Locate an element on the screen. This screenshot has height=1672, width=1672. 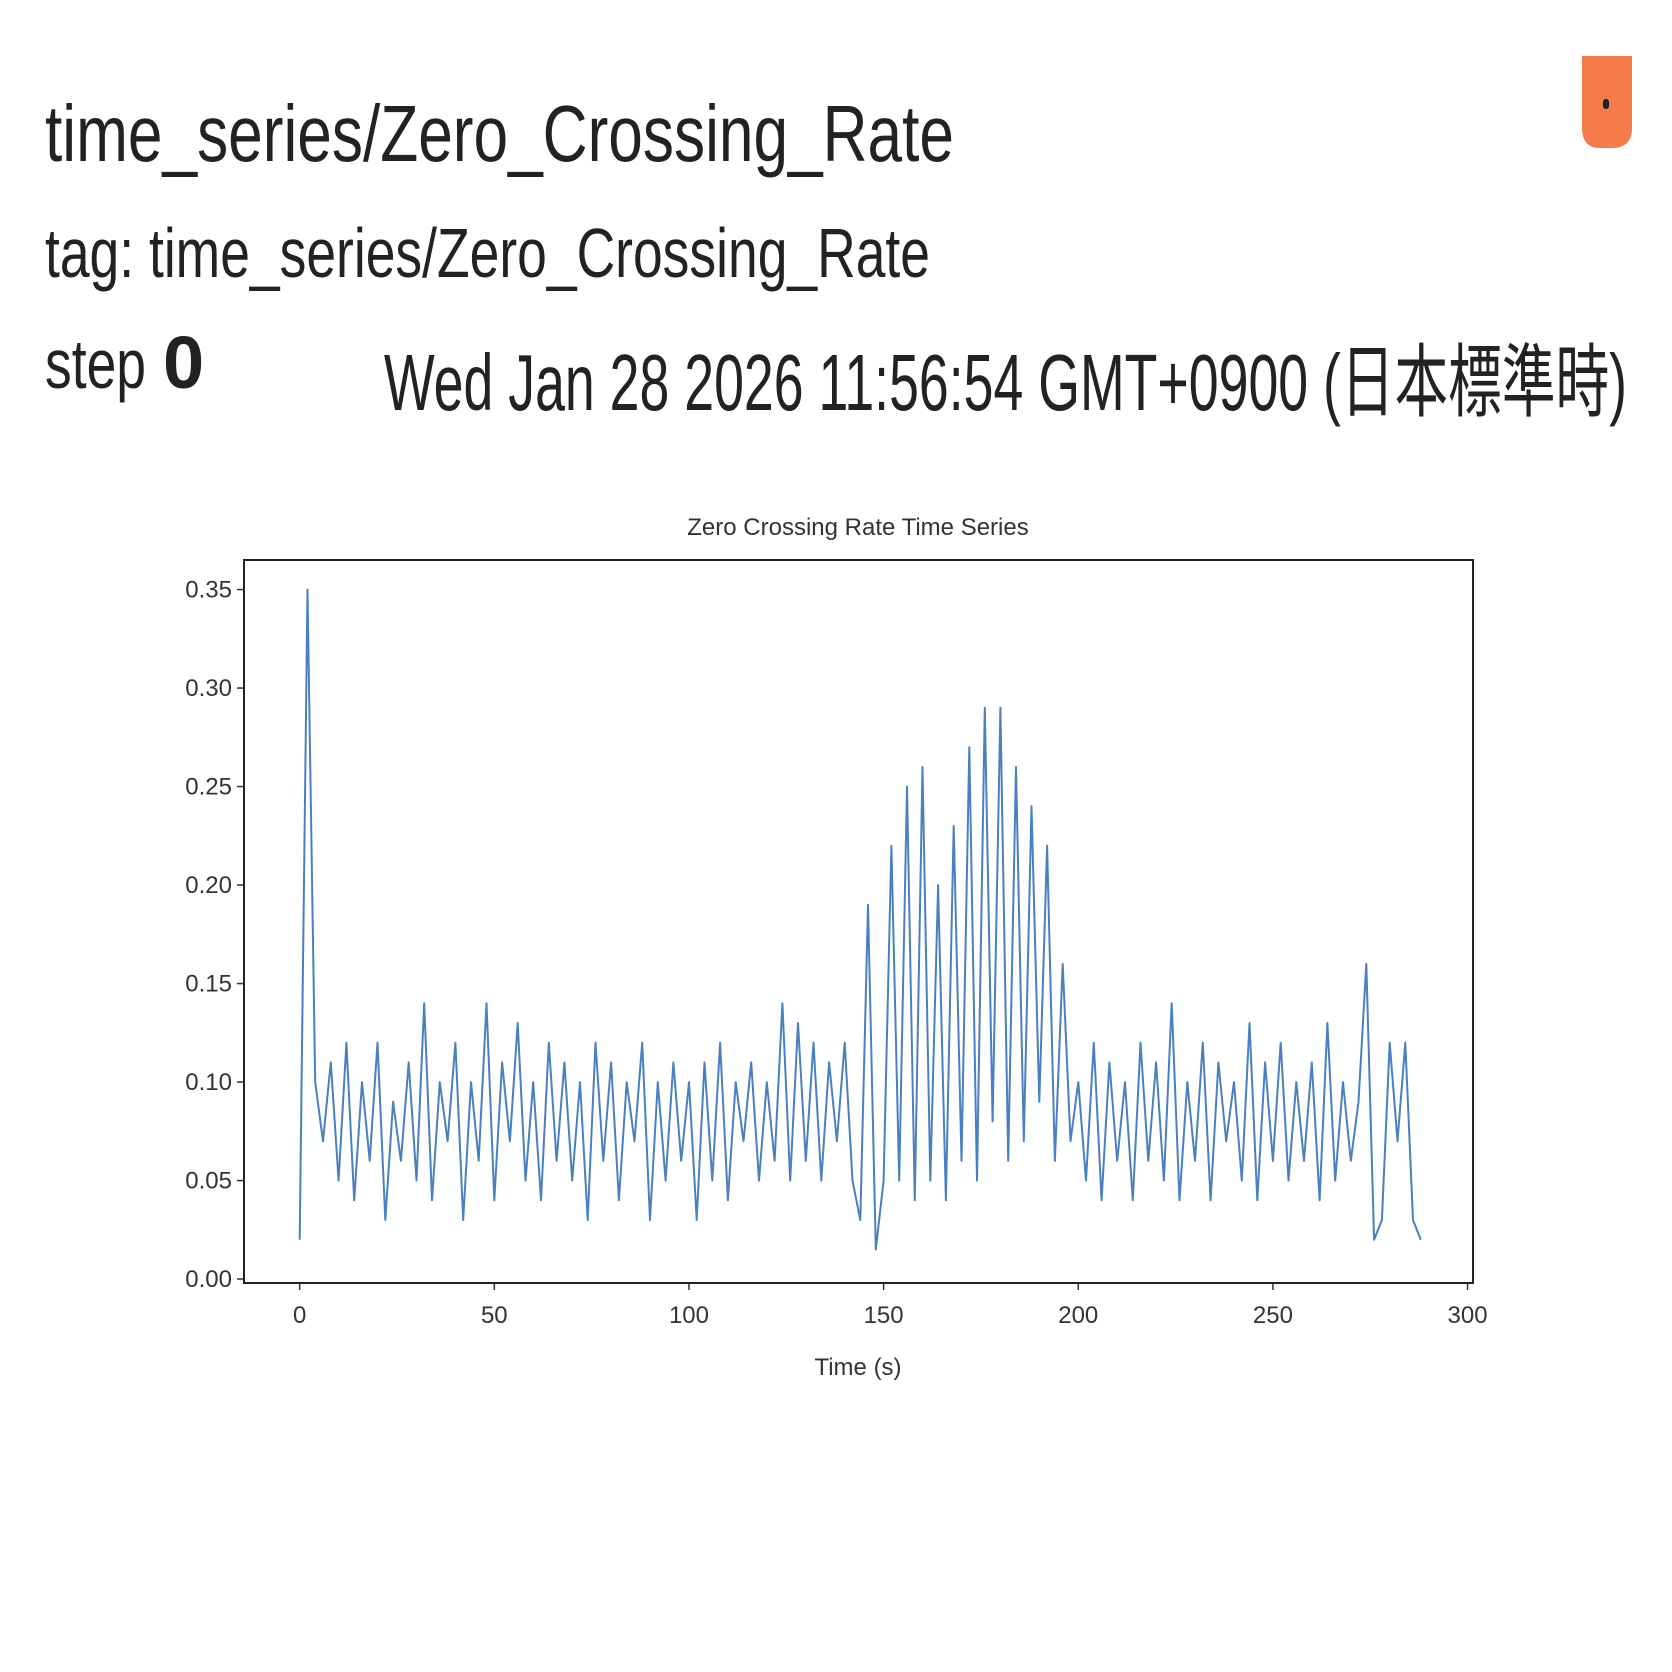
chart-title: Zero Crossing Rate Time Series is located at coordinates (857, 527).